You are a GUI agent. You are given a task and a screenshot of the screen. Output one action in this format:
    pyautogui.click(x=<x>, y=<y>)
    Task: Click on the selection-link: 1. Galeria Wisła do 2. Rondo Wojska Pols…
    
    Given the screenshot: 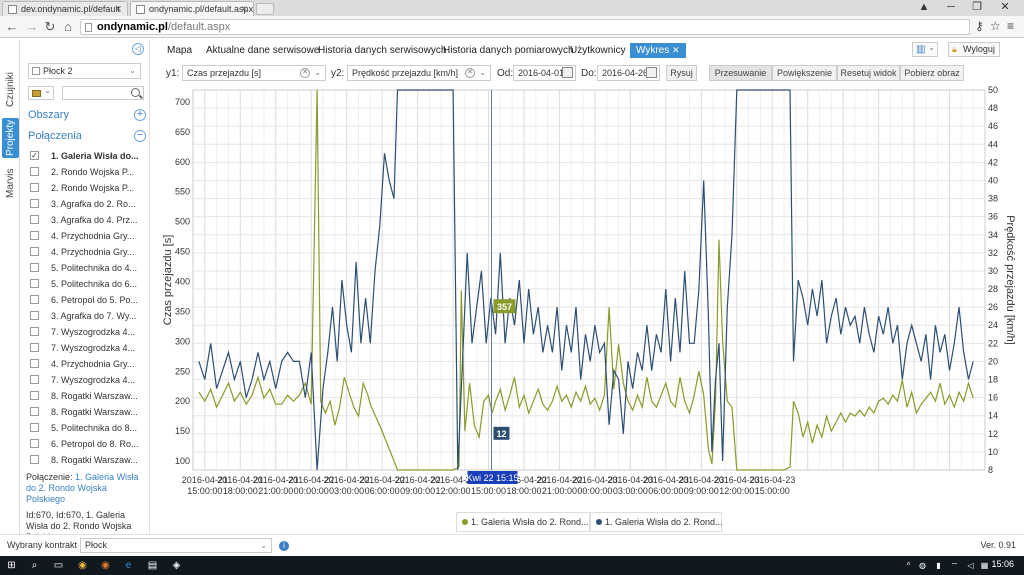 What is the action you would take?
    pyautogui.click(x=82, y=488)
    